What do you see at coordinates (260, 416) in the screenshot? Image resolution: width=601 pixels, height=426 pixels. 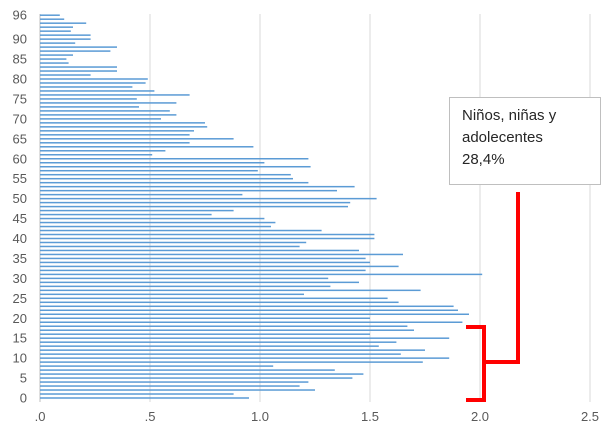 I see `x-tick-label: 1.0` at bounding box center [260, 416].